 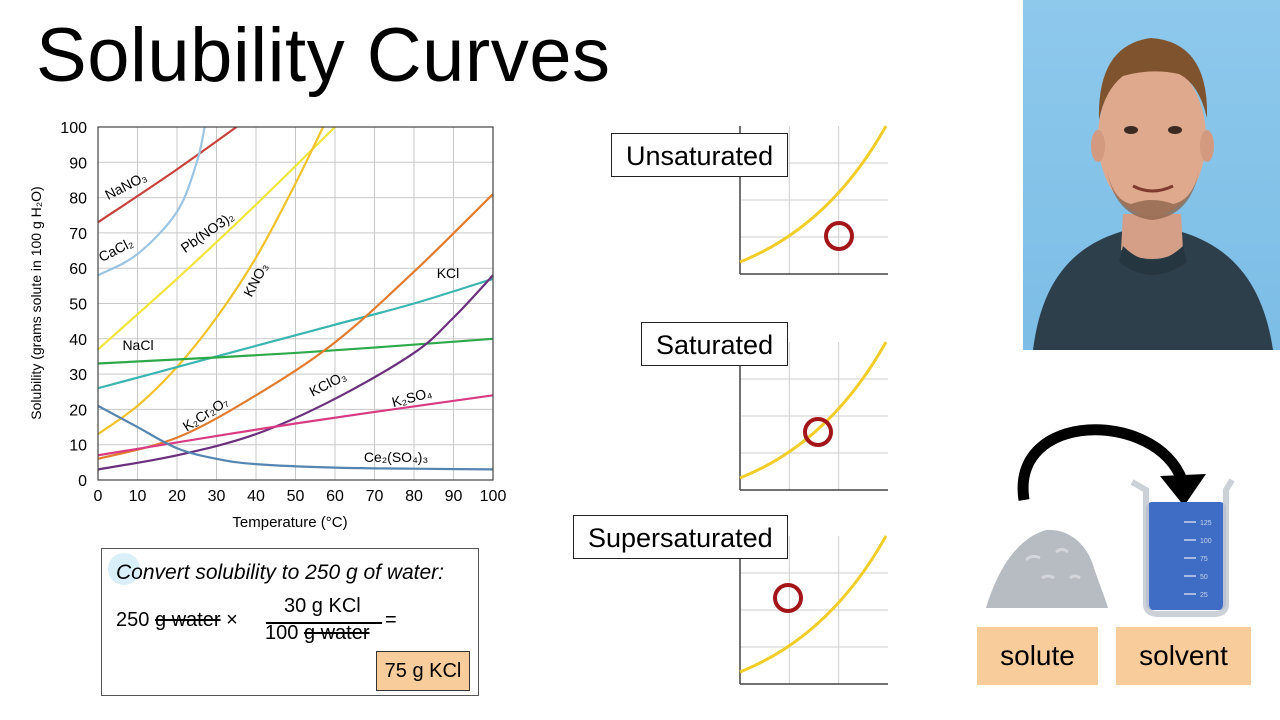 What do you see at coordinates (36, 302) in the screenshot?
I see `y-axis-title: Solubility (grams solute in 100 g H₂O)` at bounding box center [36, 302].